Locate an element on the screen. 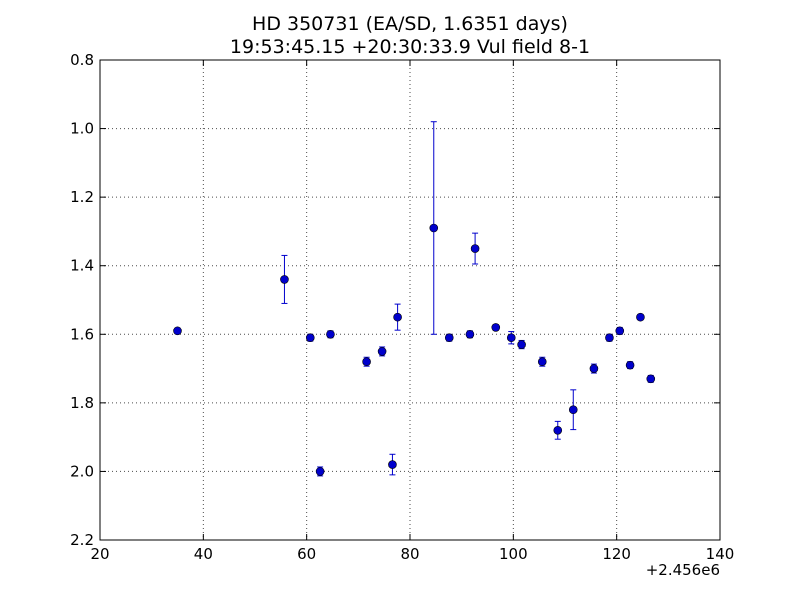 This screenshot has width=800, height=600. y-tick-label: 2.2 is located at coordinates (82, 540).